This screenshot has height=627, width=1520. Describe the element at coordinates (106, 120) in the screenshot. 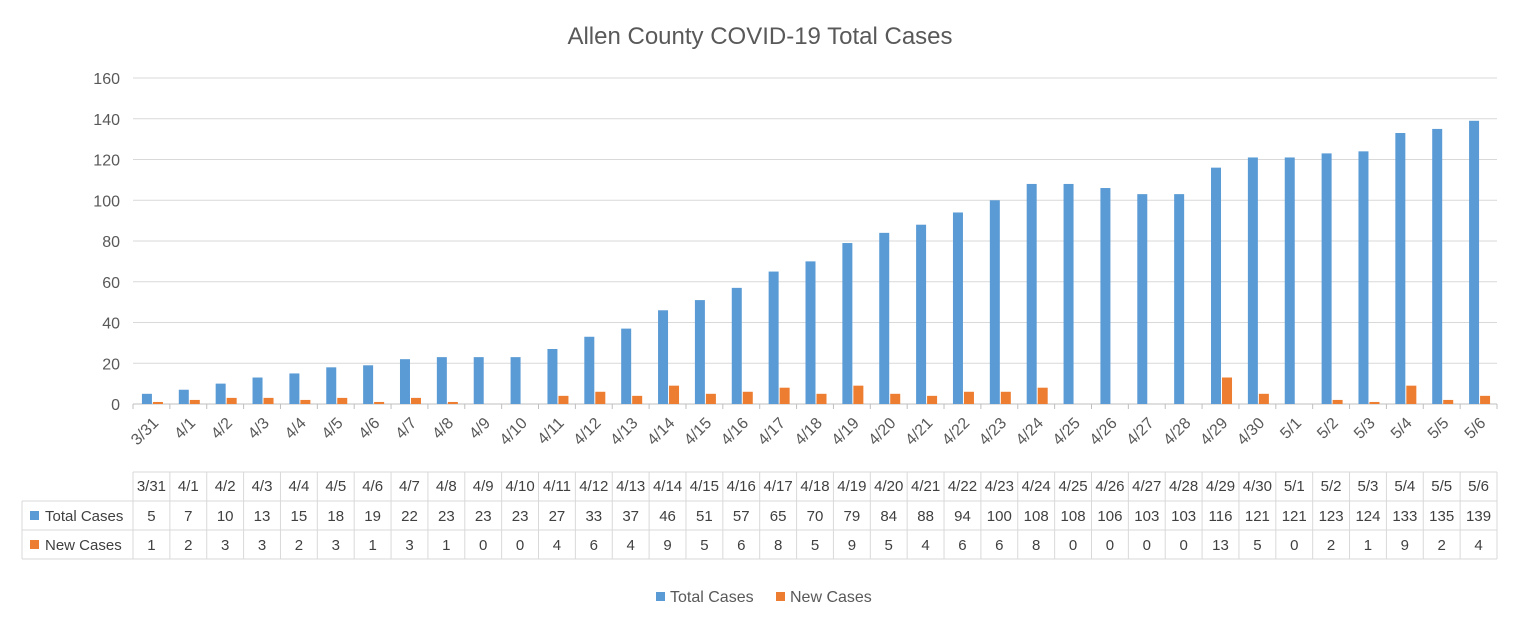

I see `y-tick-label: 140` at that location.